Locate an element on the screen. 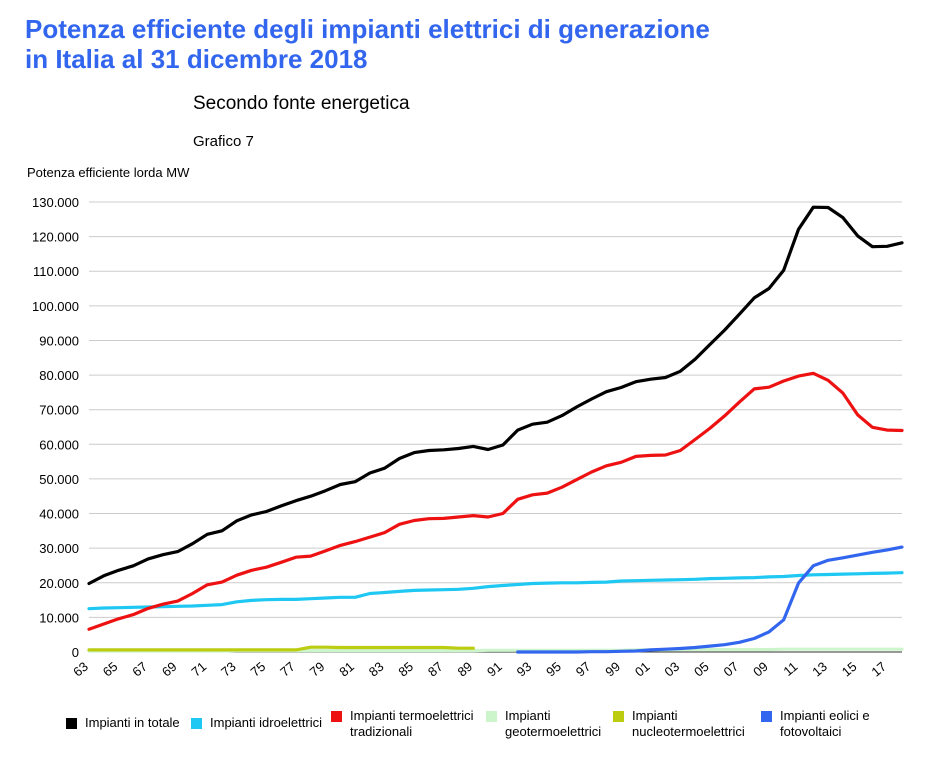  x-tick-label: 95 is located at coordinates (553, 669).